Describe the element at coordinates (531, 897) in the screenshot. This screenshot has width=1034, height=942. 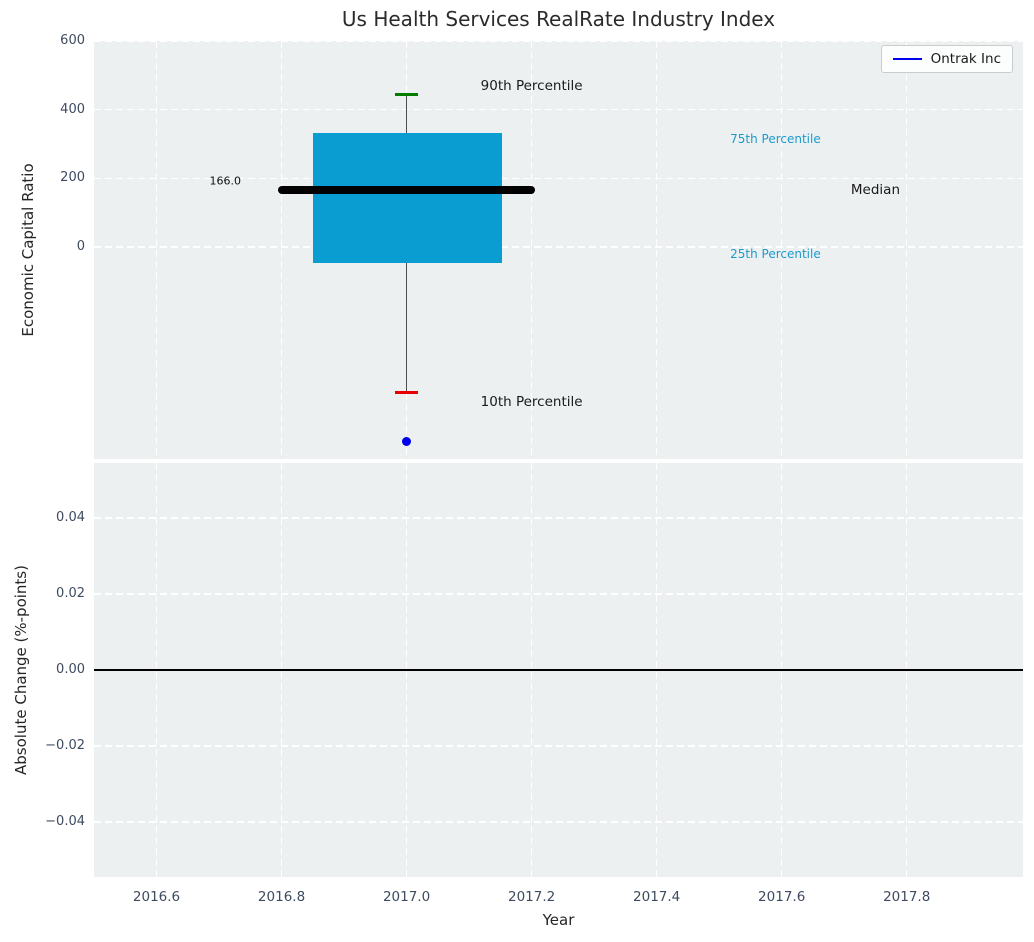
I see `x-tick-label: 2017.2` at that location.